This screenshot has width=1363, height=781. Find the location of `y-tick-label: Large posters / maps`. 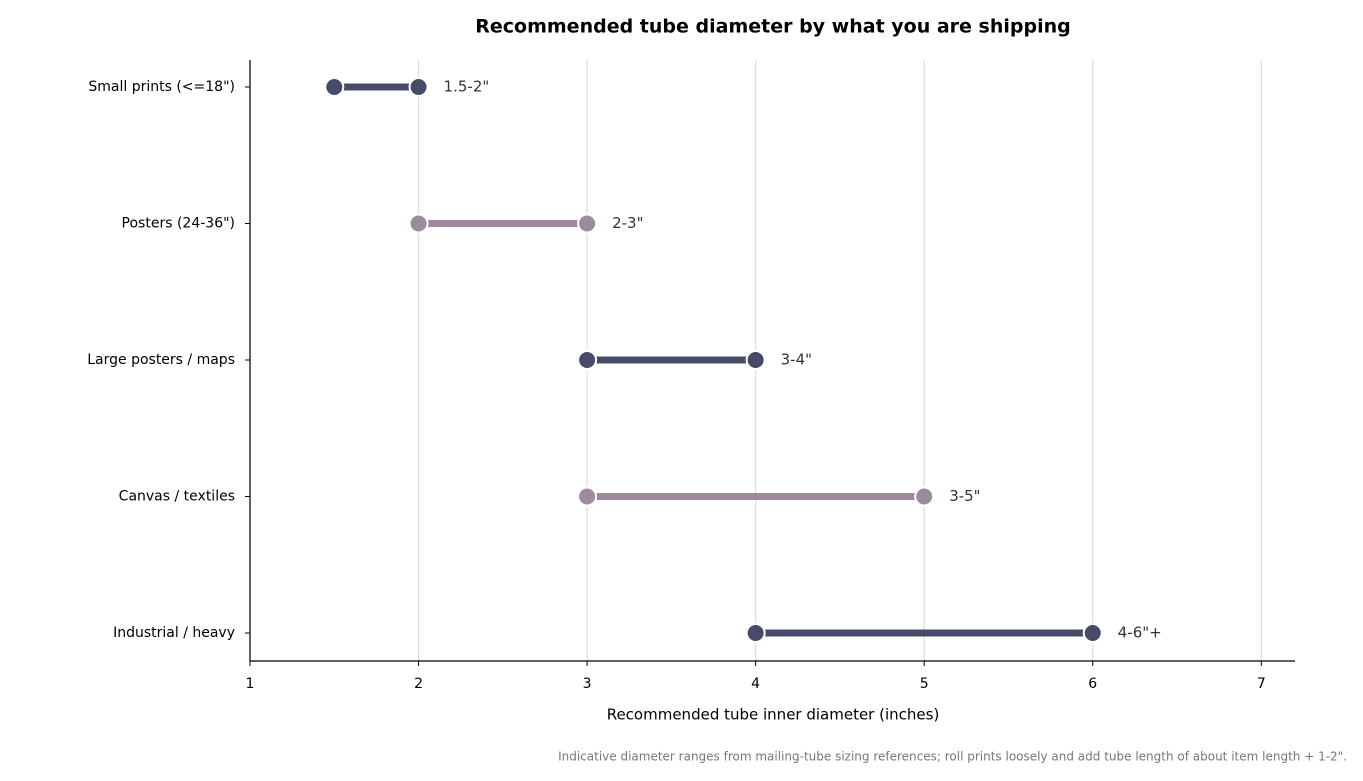

y-tick-label: Large posters / maps is located at coordinates (161, 360).